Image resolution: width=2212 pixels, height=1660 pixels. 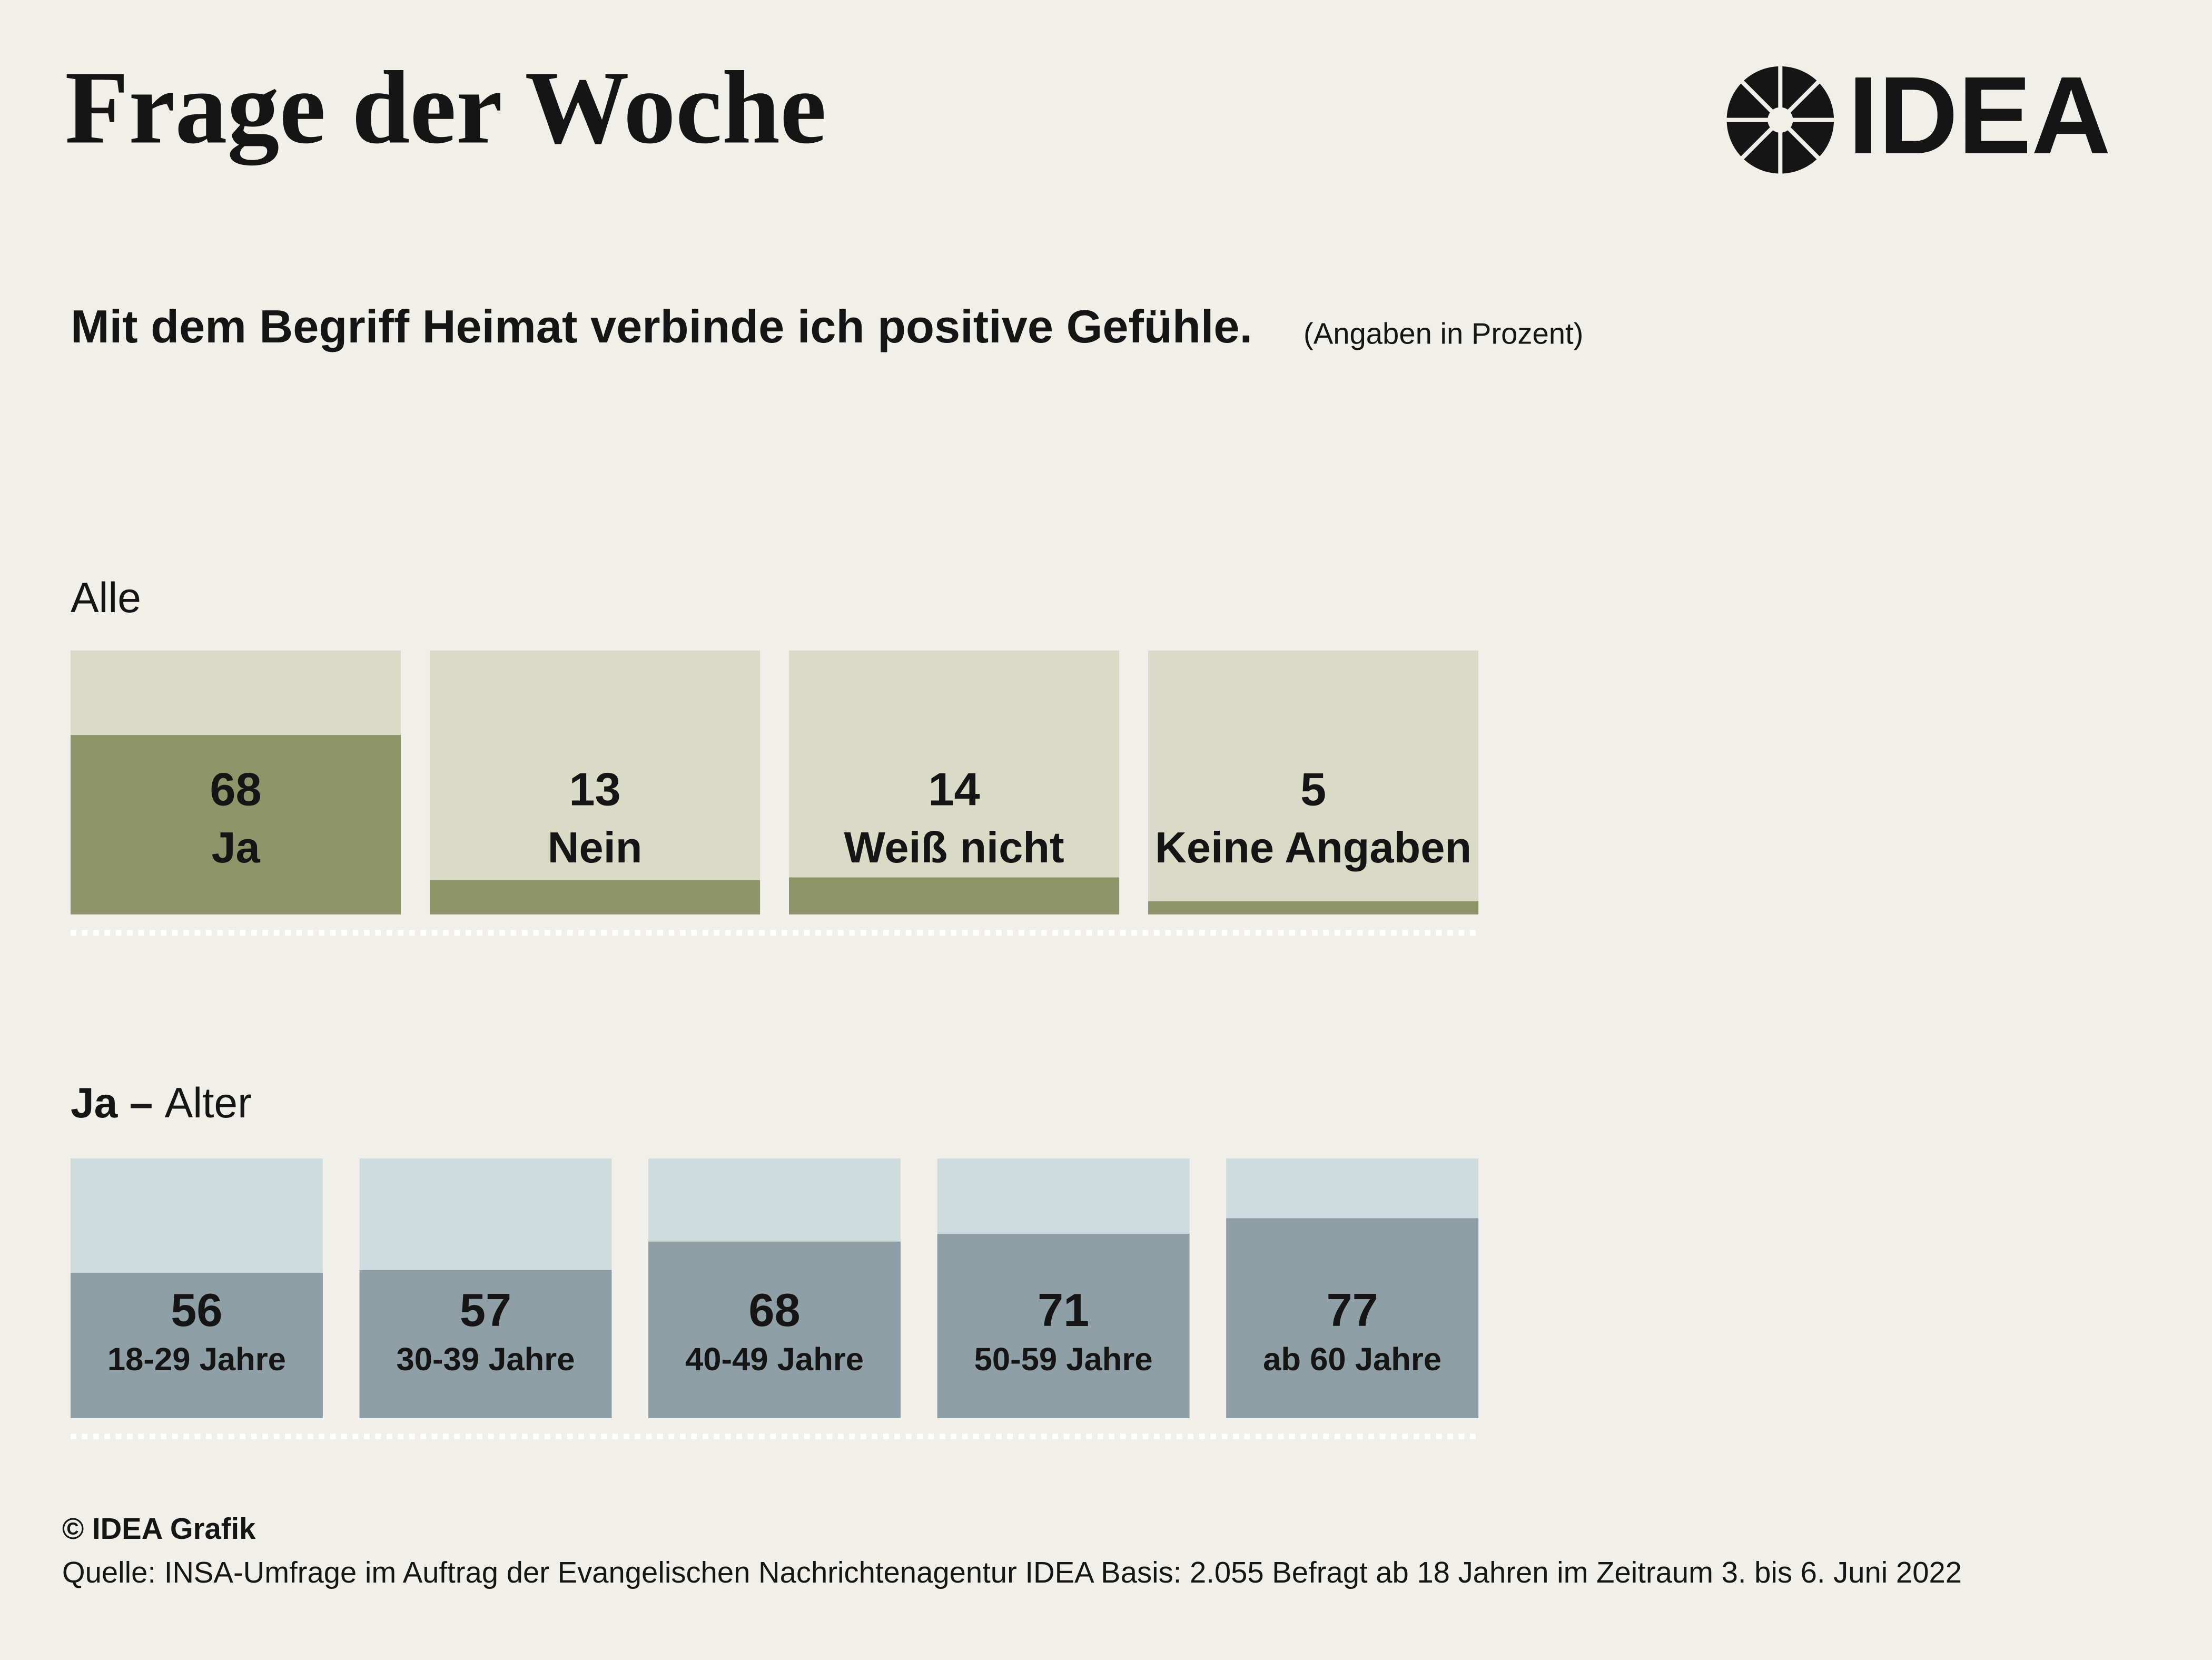 I want to click on value-label: 14, so click(x=954, y=790).